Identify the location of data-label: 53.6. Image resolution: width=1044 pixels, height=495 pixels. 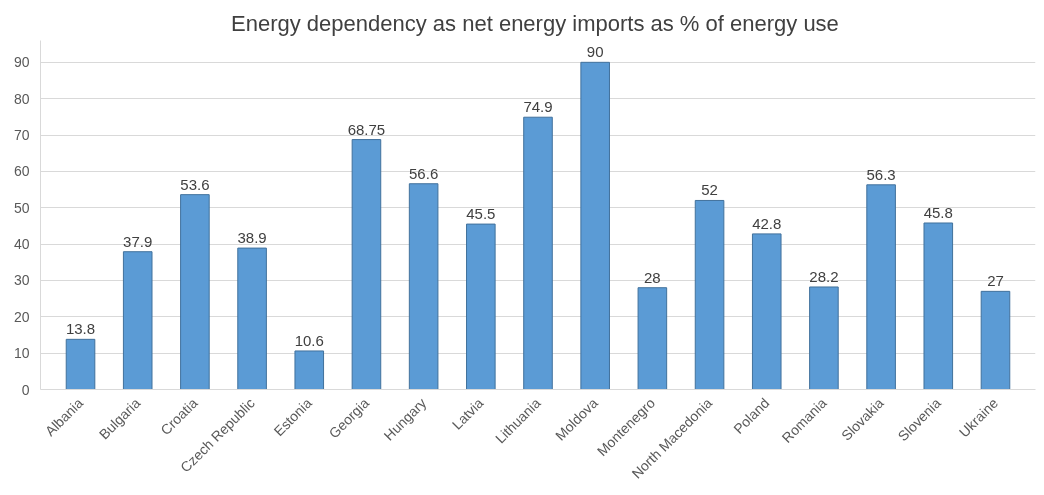
(195, 184).